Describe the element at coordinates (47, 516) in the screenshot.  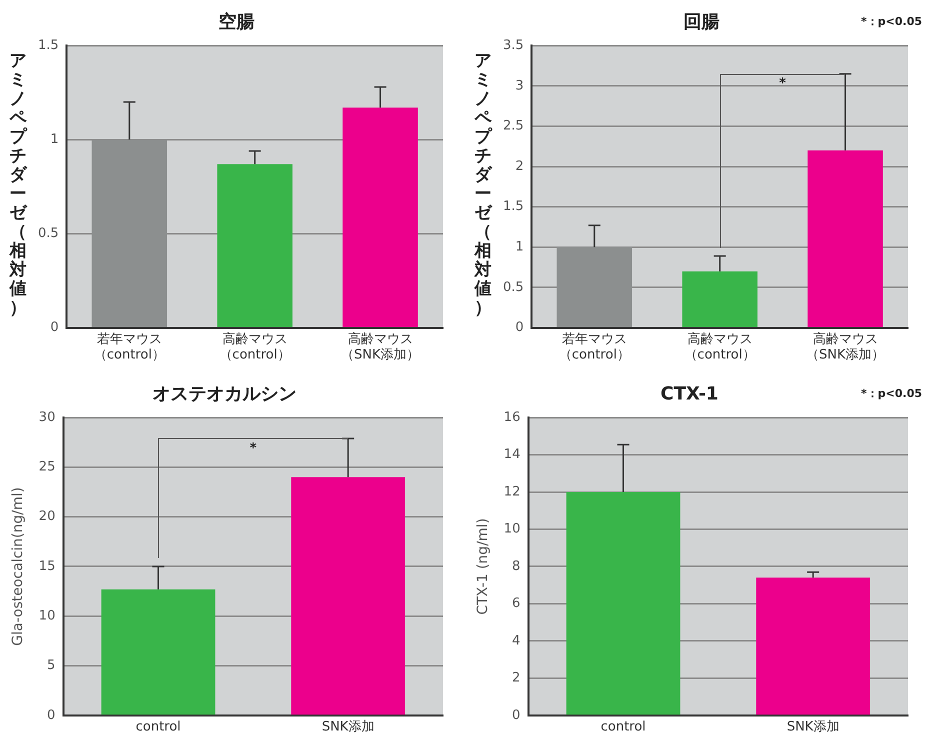
I see `y-tick-label: 20` at that location.